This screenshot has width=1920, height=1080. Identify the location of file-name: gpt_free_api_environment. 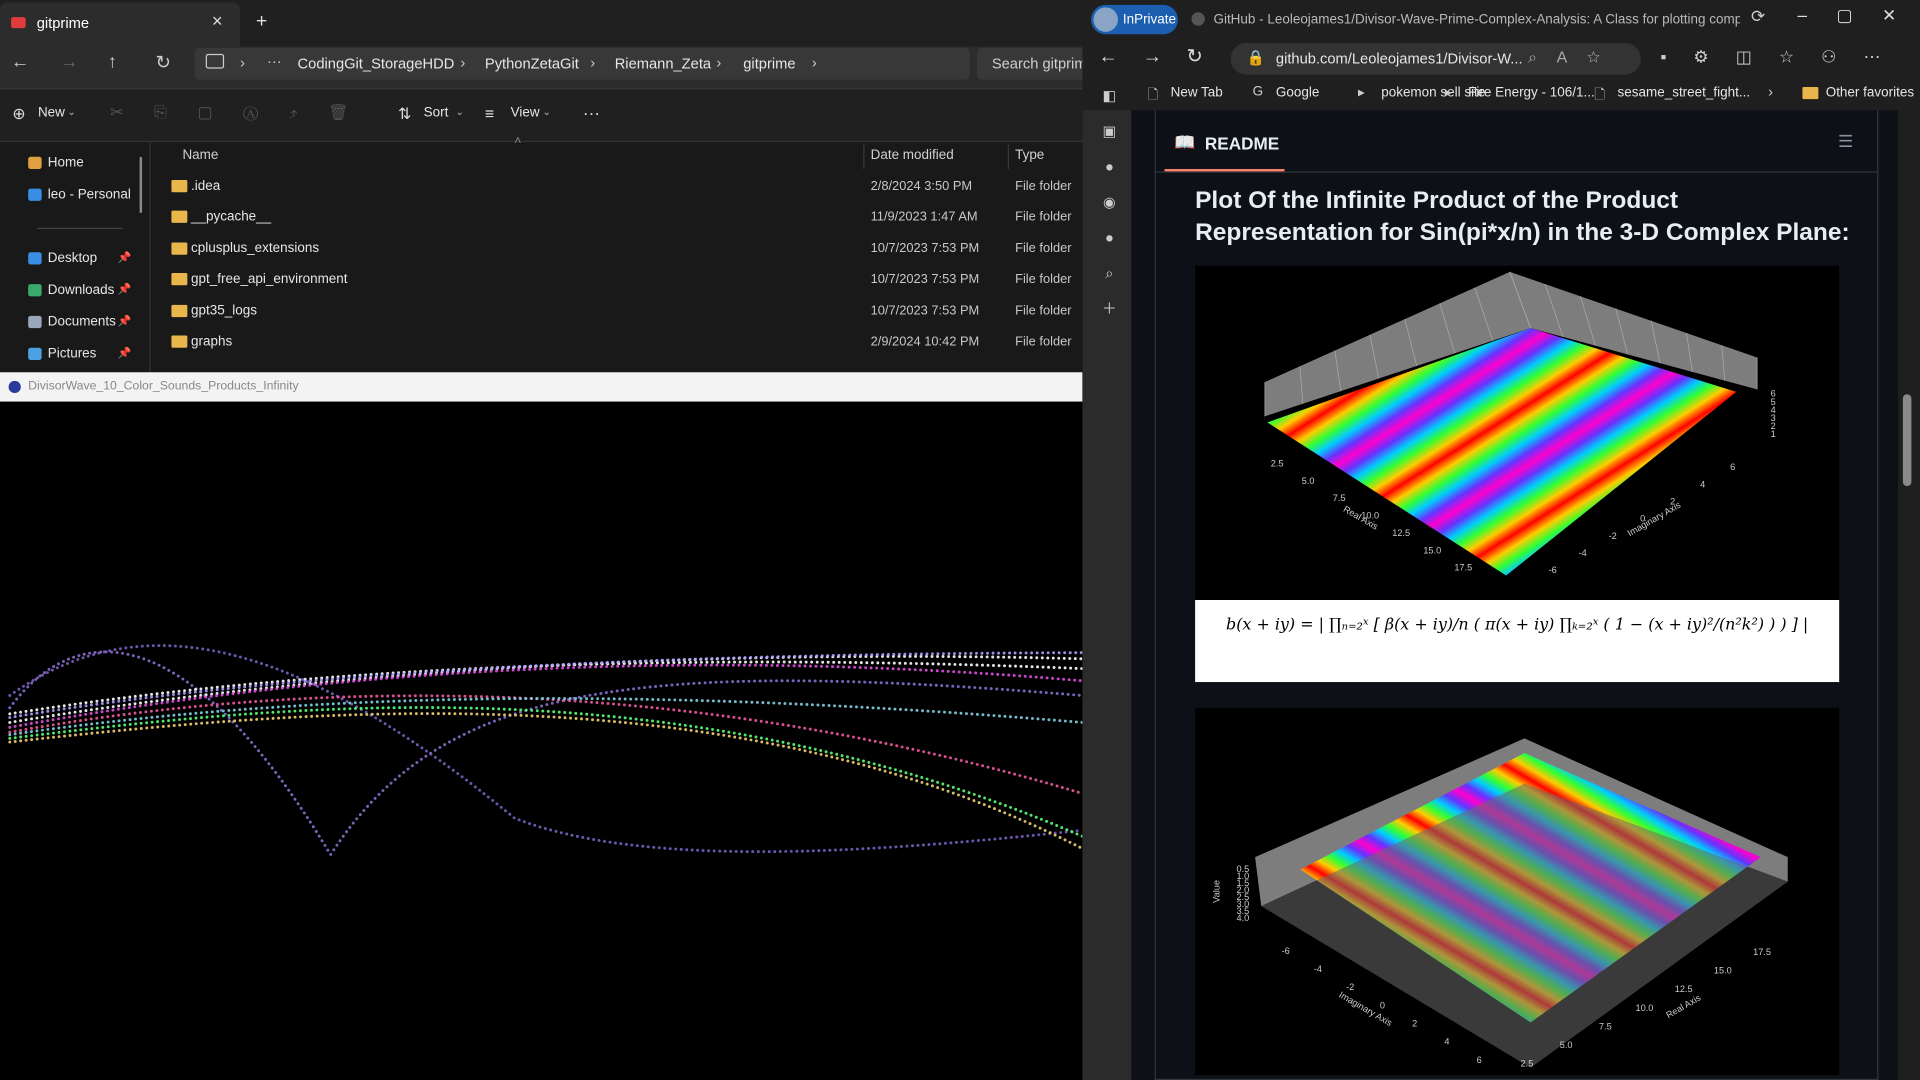
(269, 279).